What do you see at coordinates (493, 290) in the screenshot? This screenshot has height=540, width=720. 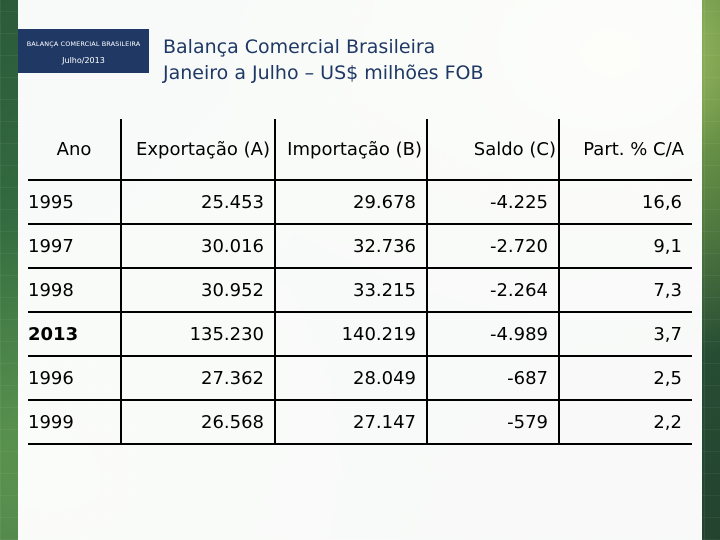 I see `cell-saldo: -2.264` at bounding box center [493, 290].